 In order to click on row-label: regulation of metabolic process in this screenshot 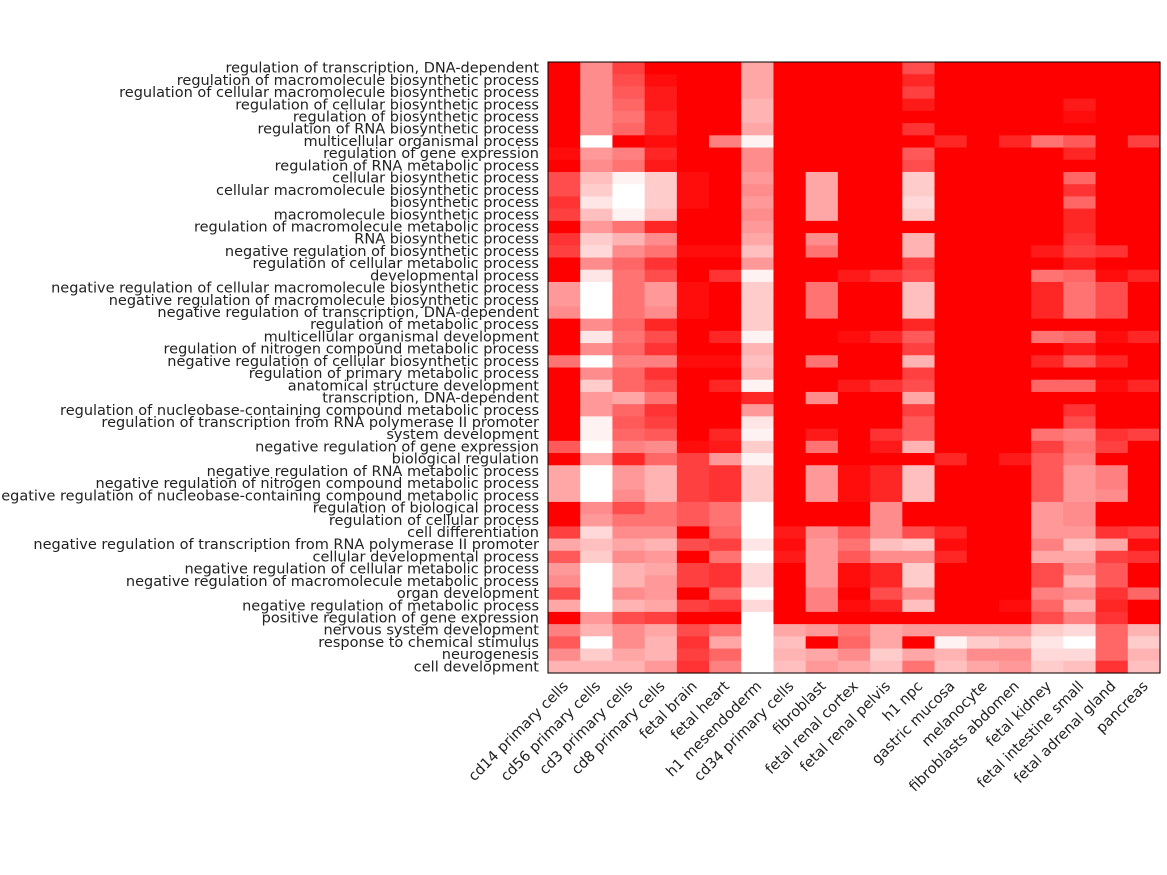, I will do `click(424, 325)`.